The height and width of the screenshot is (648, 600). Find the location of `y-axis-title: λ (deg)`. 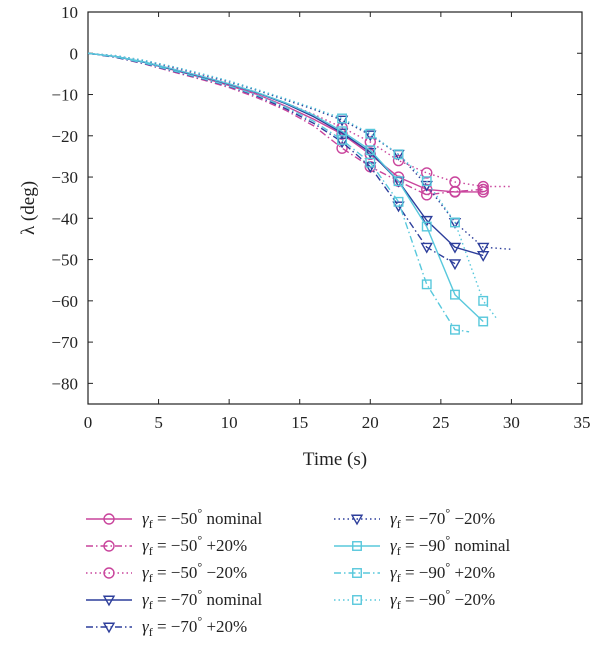

y-axis-title: λ (deg) is located at coordinates (28, 208).